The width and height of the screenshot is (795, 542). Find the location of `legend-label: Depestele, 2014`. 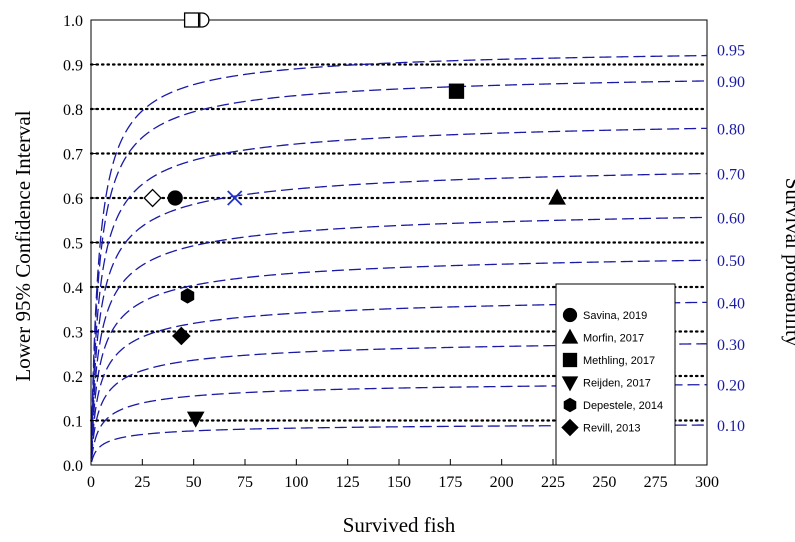

legend-label: Depestele, 2014 is located at coordinates (623, 406).